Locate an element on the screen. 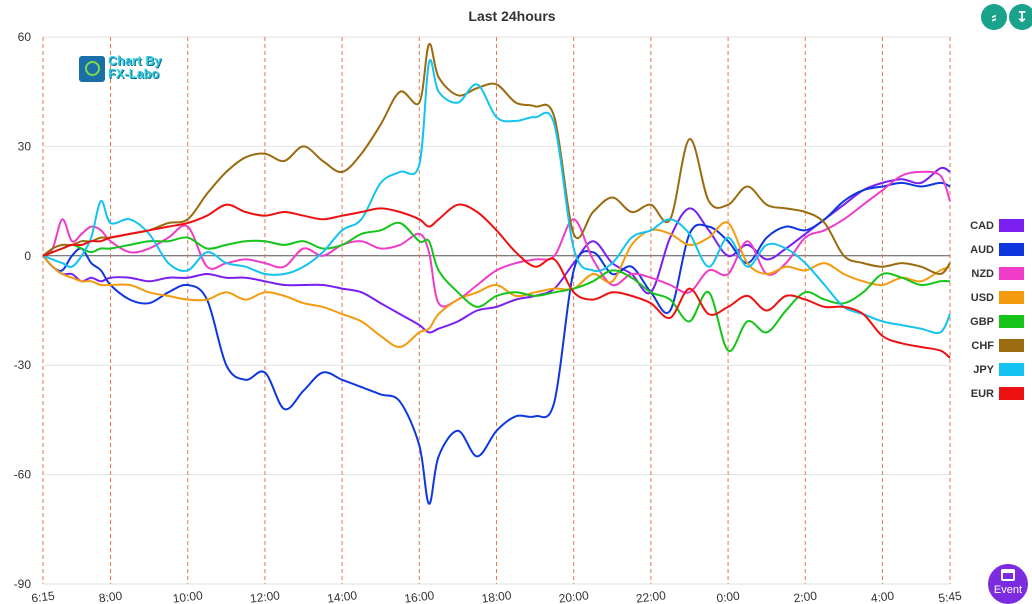  chart-title: Last 24hours is located at coordinates (511, 16).